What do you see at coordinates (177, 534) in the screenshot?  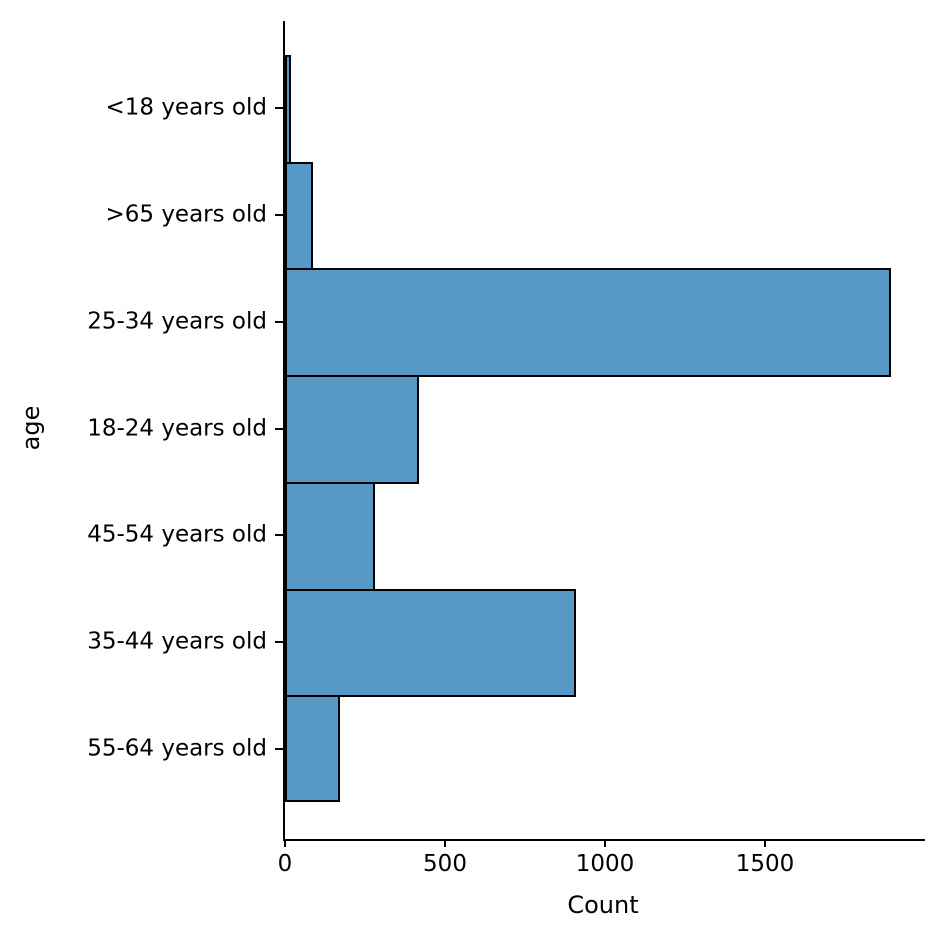 I see `y-tick-label: 45-54 years old` at bounding box center [177, 534].